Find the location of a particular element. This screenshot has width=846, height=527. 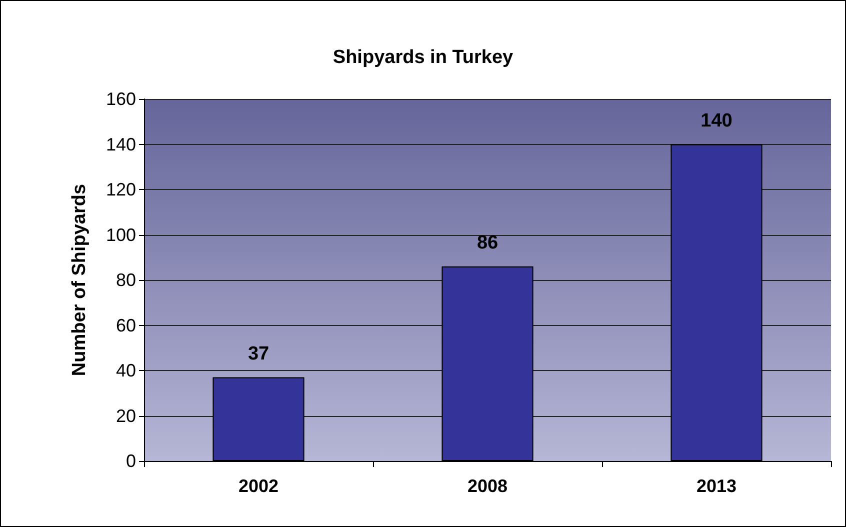

y-tick-label: 160 is located at coordinates (121, 99).